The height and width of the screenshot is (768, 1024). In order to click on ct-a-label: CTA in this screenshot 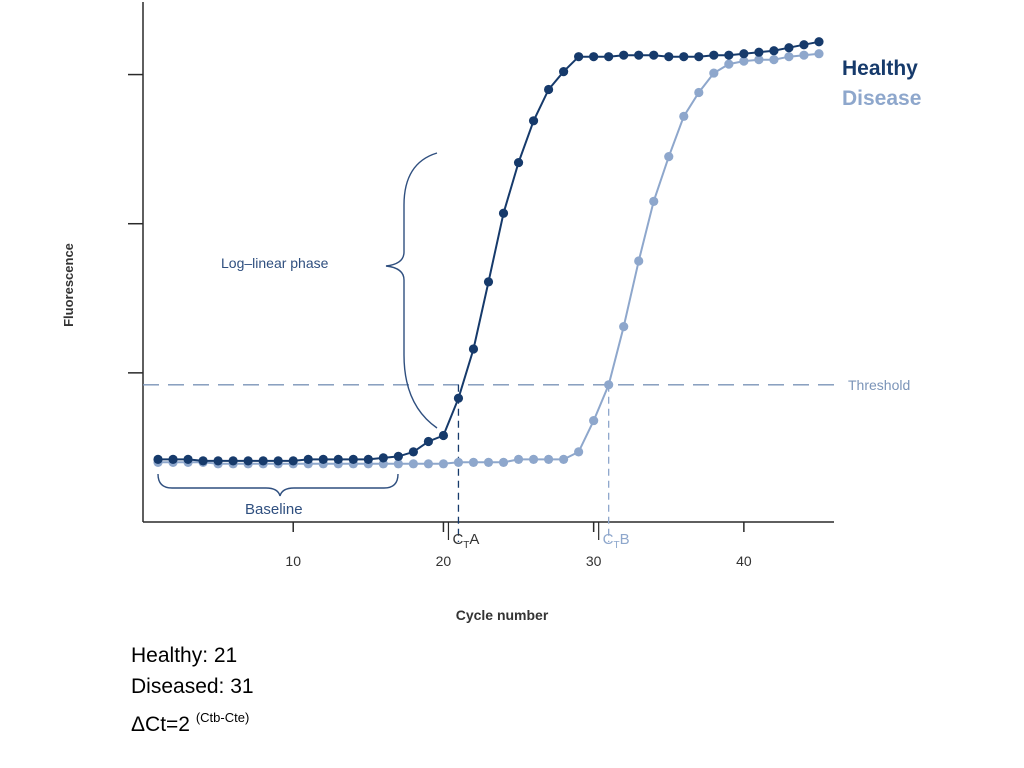, I will do `click(465, 541)`.